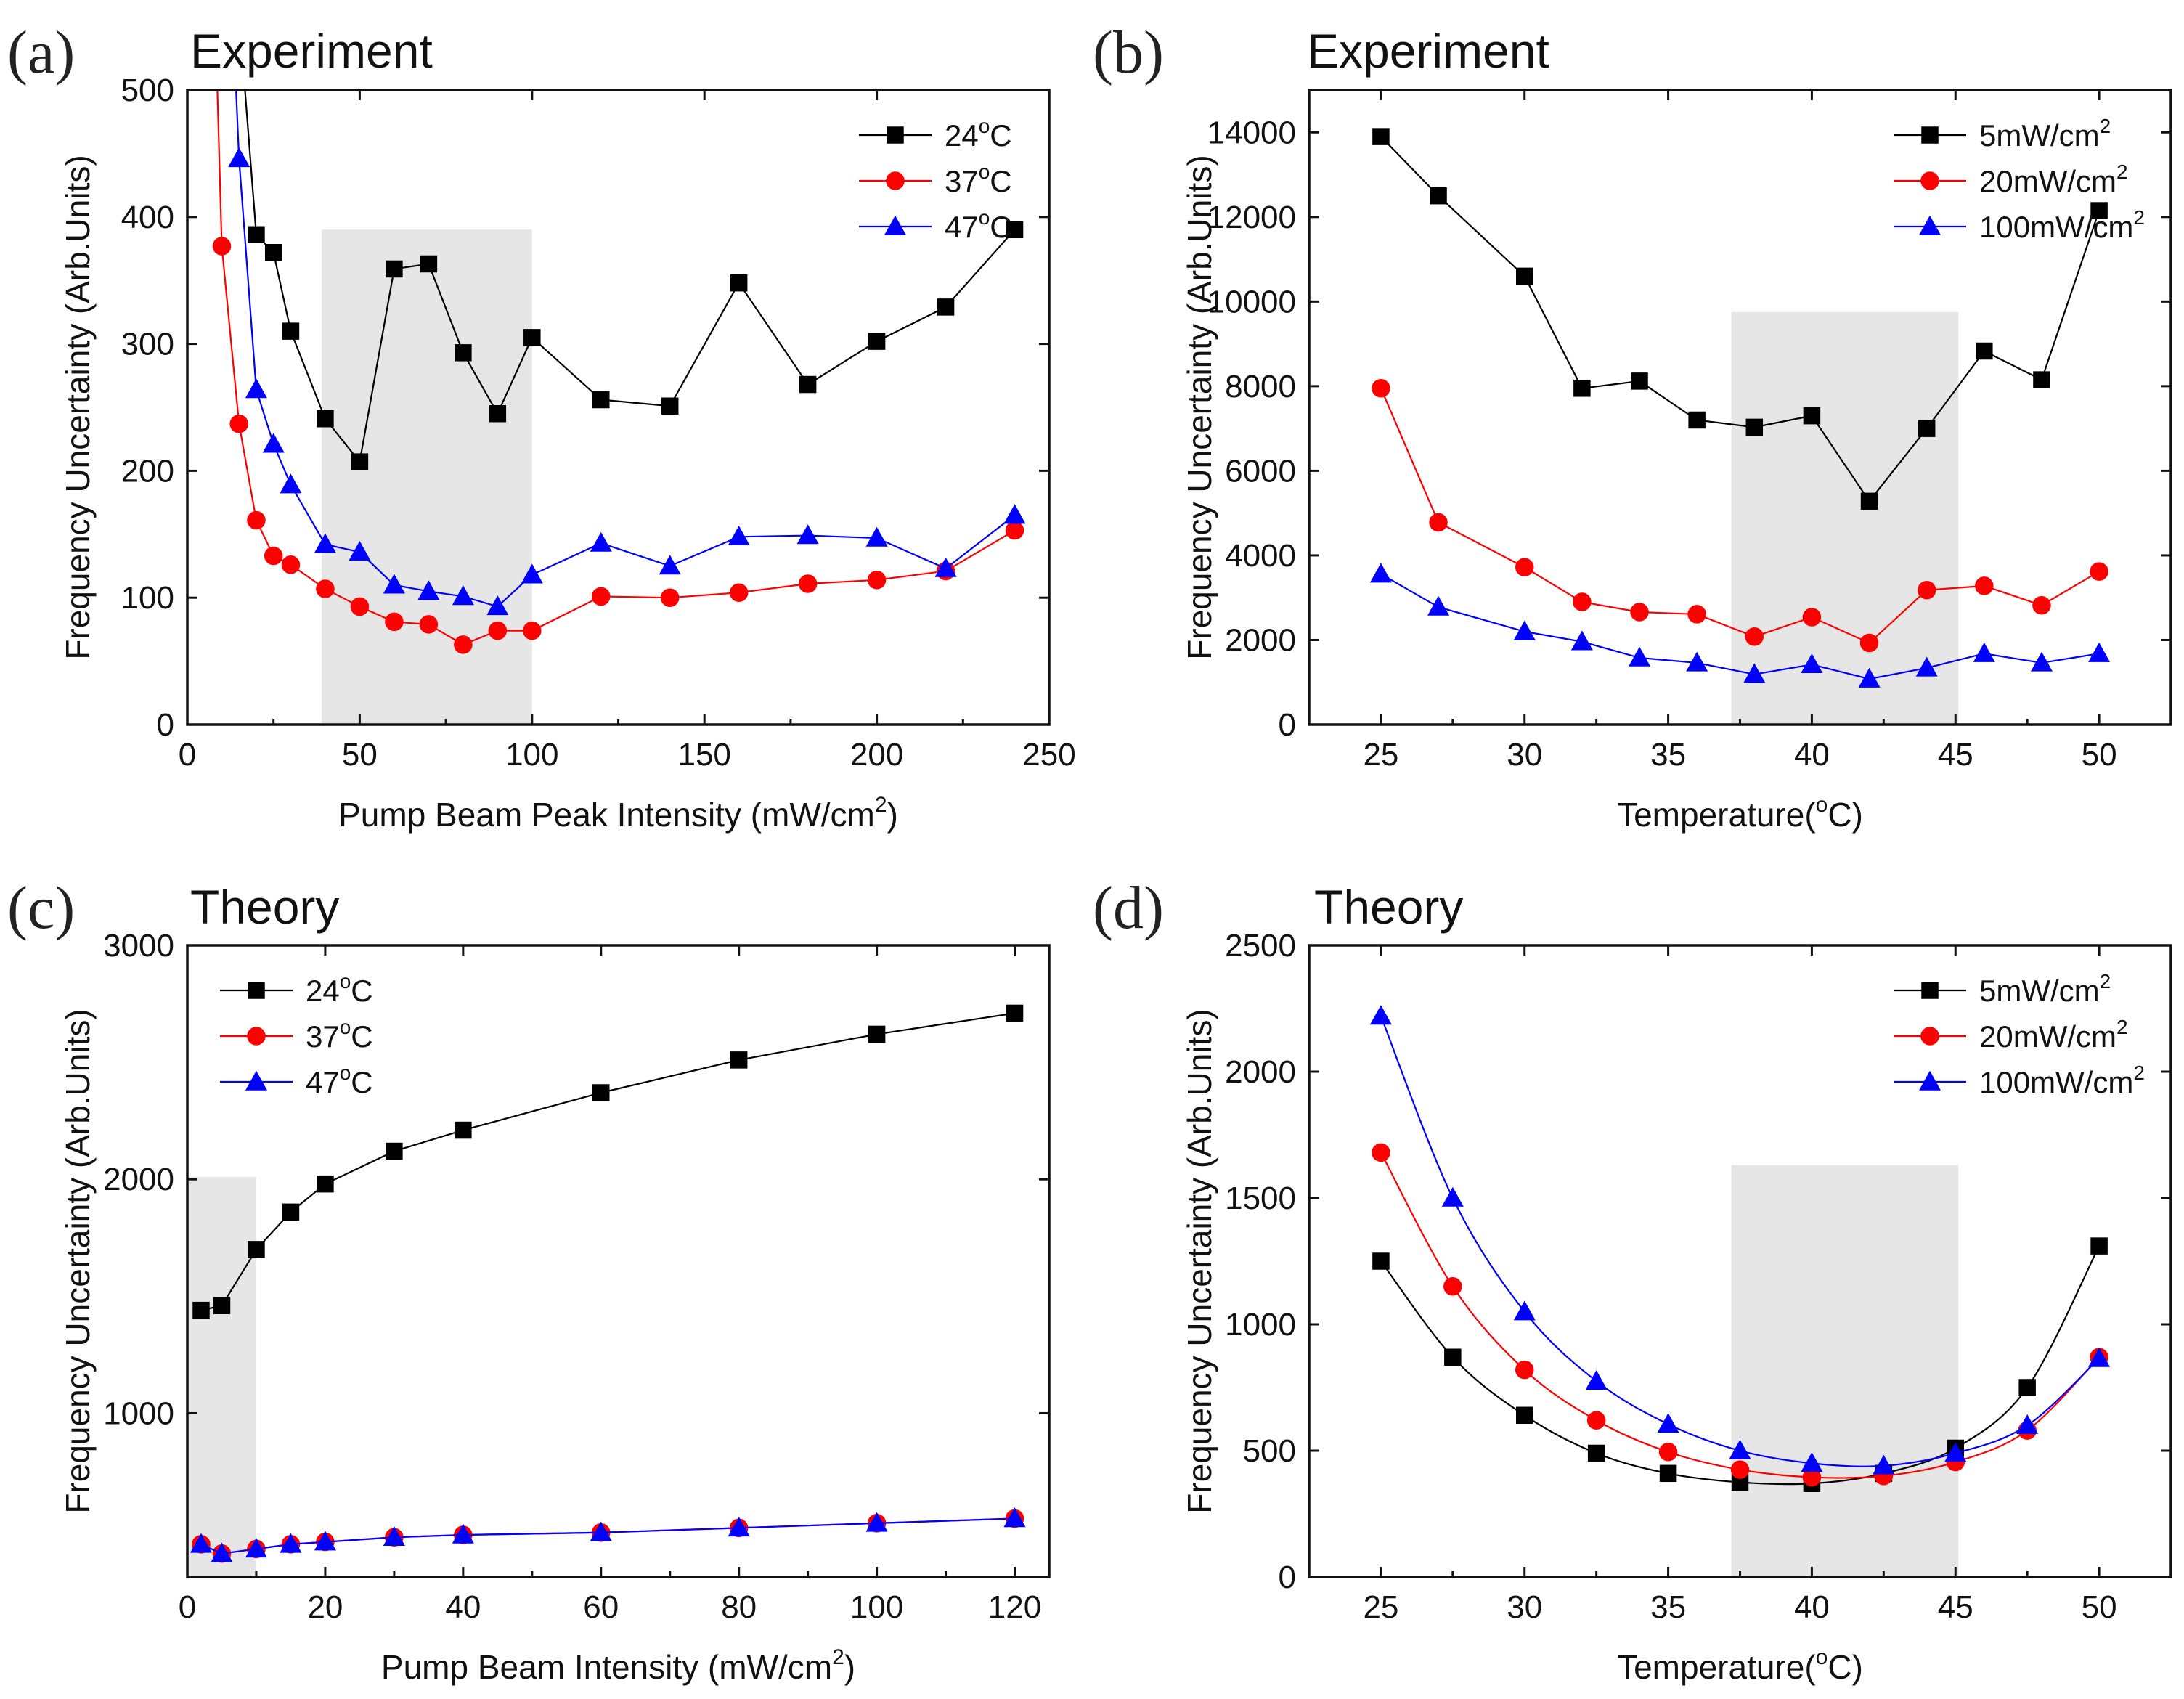  What do you see at coordinates (41, 52) in the screenshot?
I see `panel-letter: (a)` at bounding box center [41, 52].